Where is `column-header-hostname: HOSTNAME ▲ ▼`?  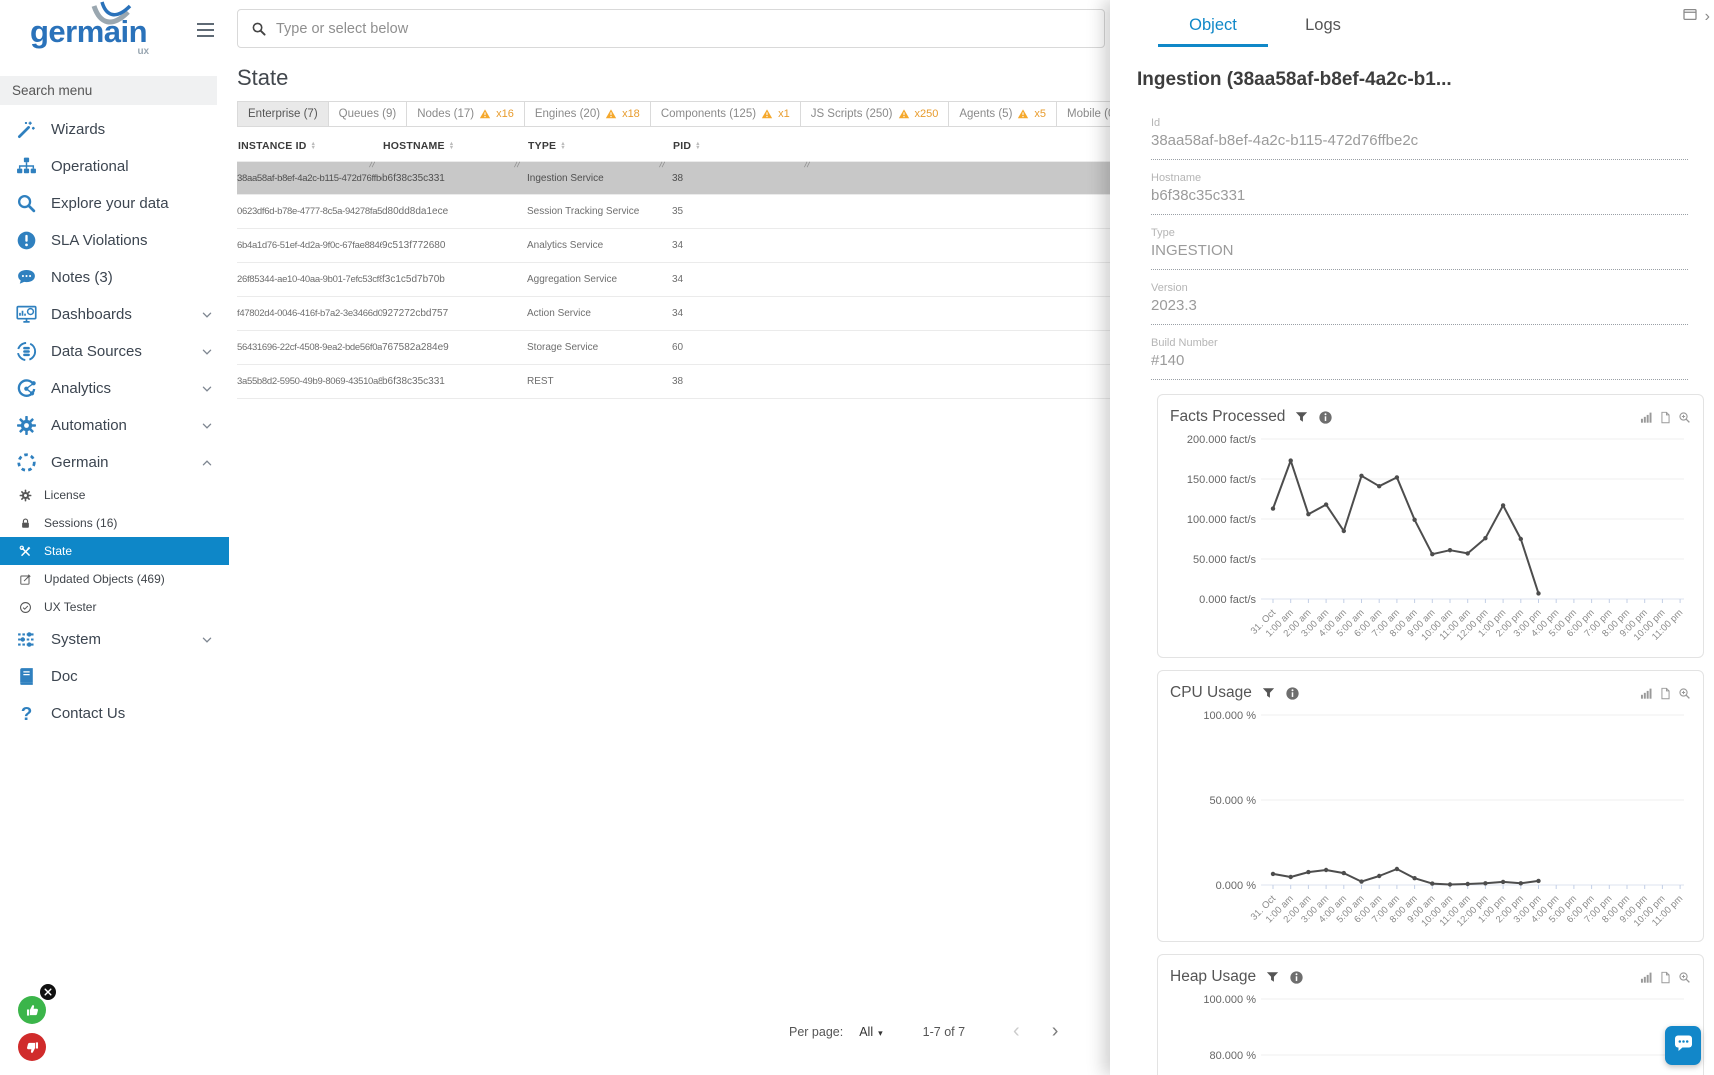 column-header-hostname: HOSTNAME ▲ ▼ is located at coordinates (455, 154).